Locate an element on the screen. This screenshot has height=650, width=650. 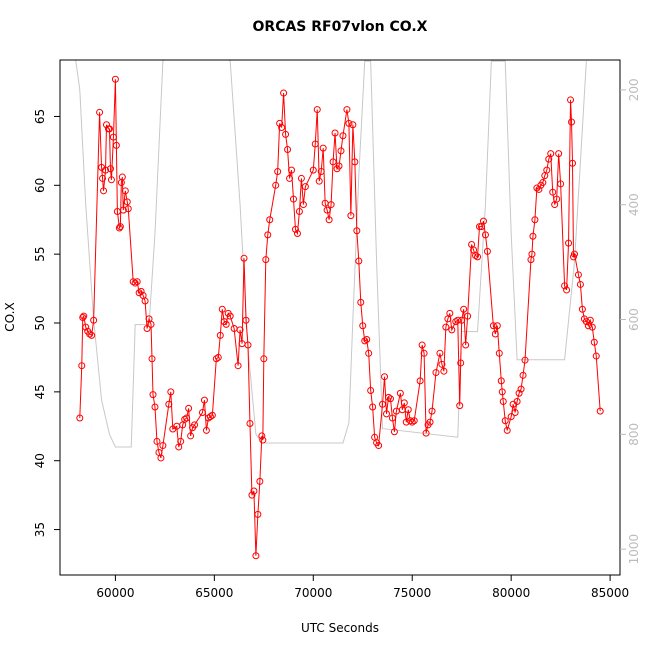
x-tick-label: 80000 is located at coordinates (511, 593).